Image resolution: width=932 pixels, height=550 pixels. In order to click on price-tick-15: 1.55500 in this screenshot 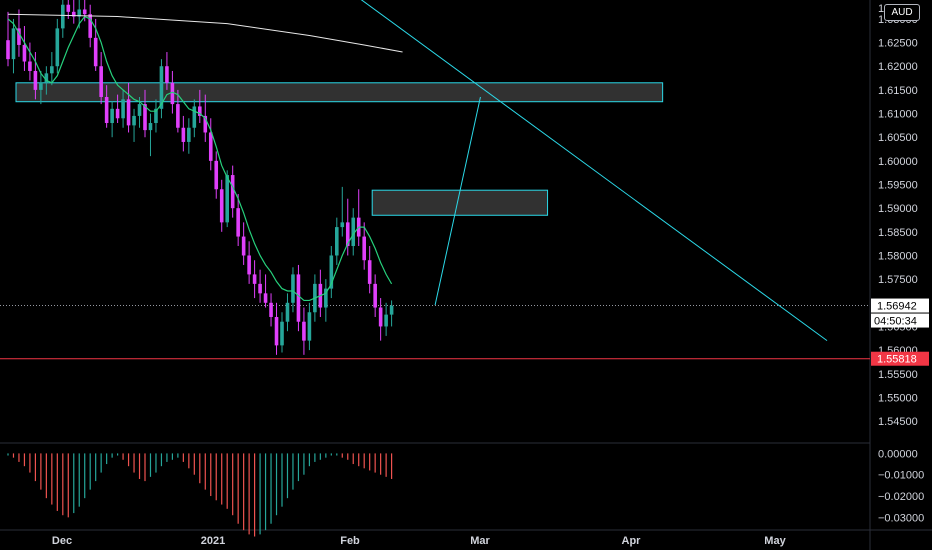, I will do `click(898, 375)`.